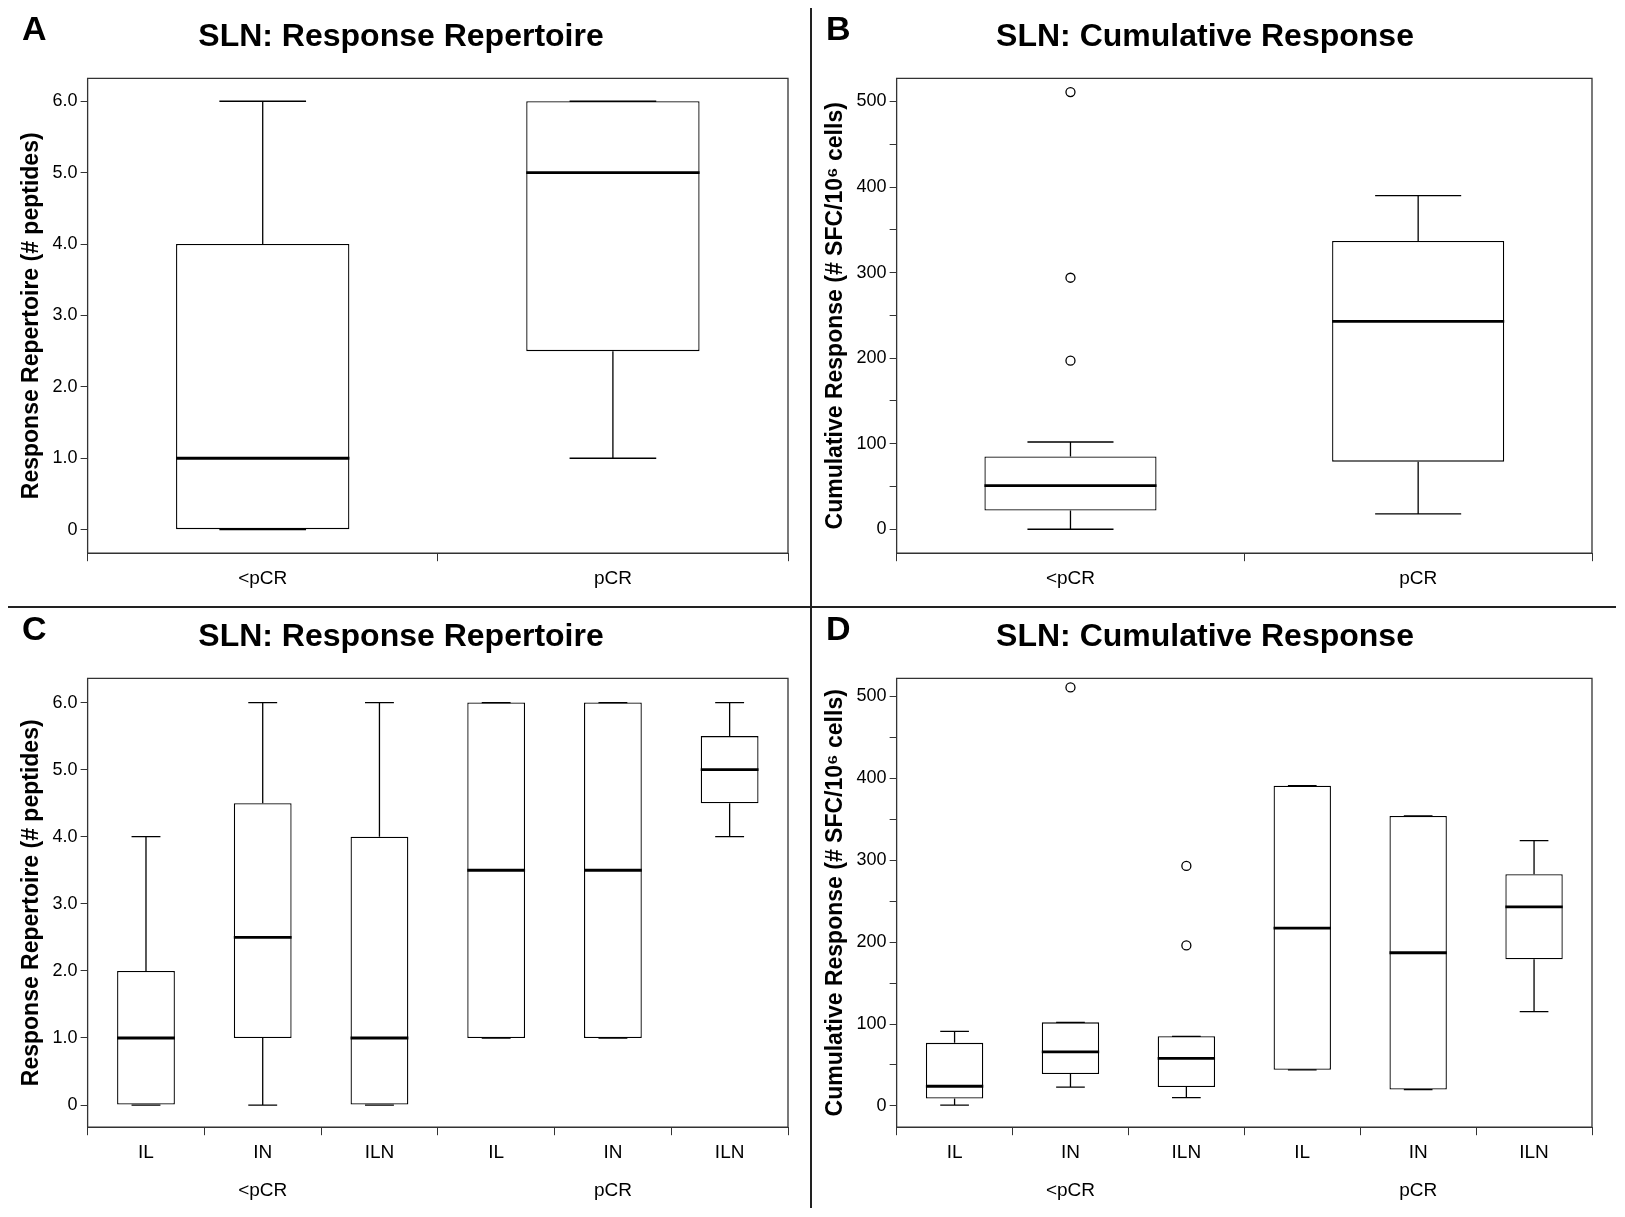 This screenshot has width=1625, height=1217. Describe the element at coordinates (838, 28) in the screenshot. I see `text: B` at that location.